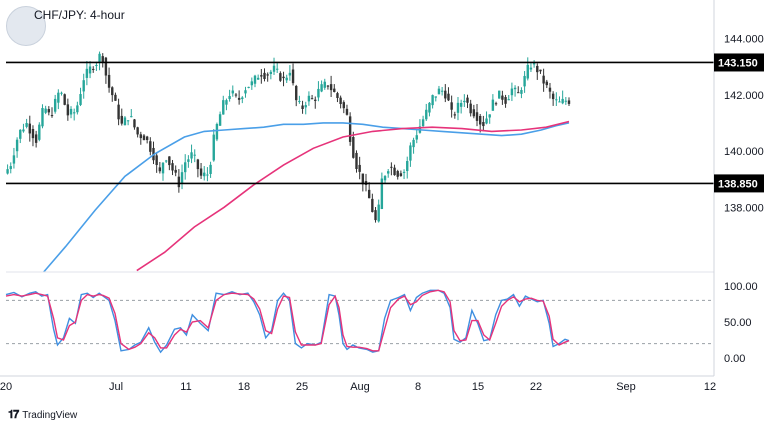  What do you see at coordinates (738, 323) in the screenshot?
I see `stochastic-tick-label: 50.00` at bounding box center [738, 323].